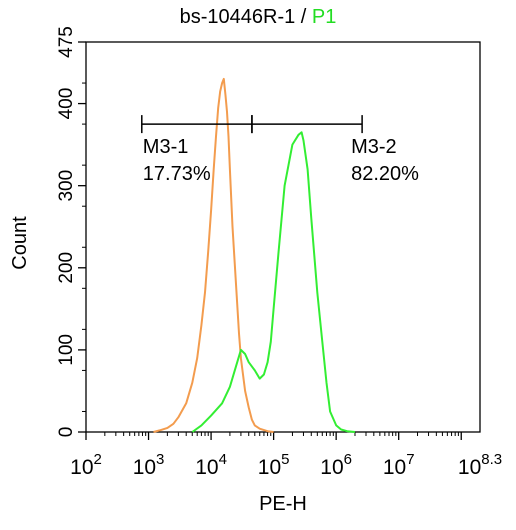  Describe the element at coordinates (66, 350) in the screenshot. I see `y-tick-label: 100` at that location.